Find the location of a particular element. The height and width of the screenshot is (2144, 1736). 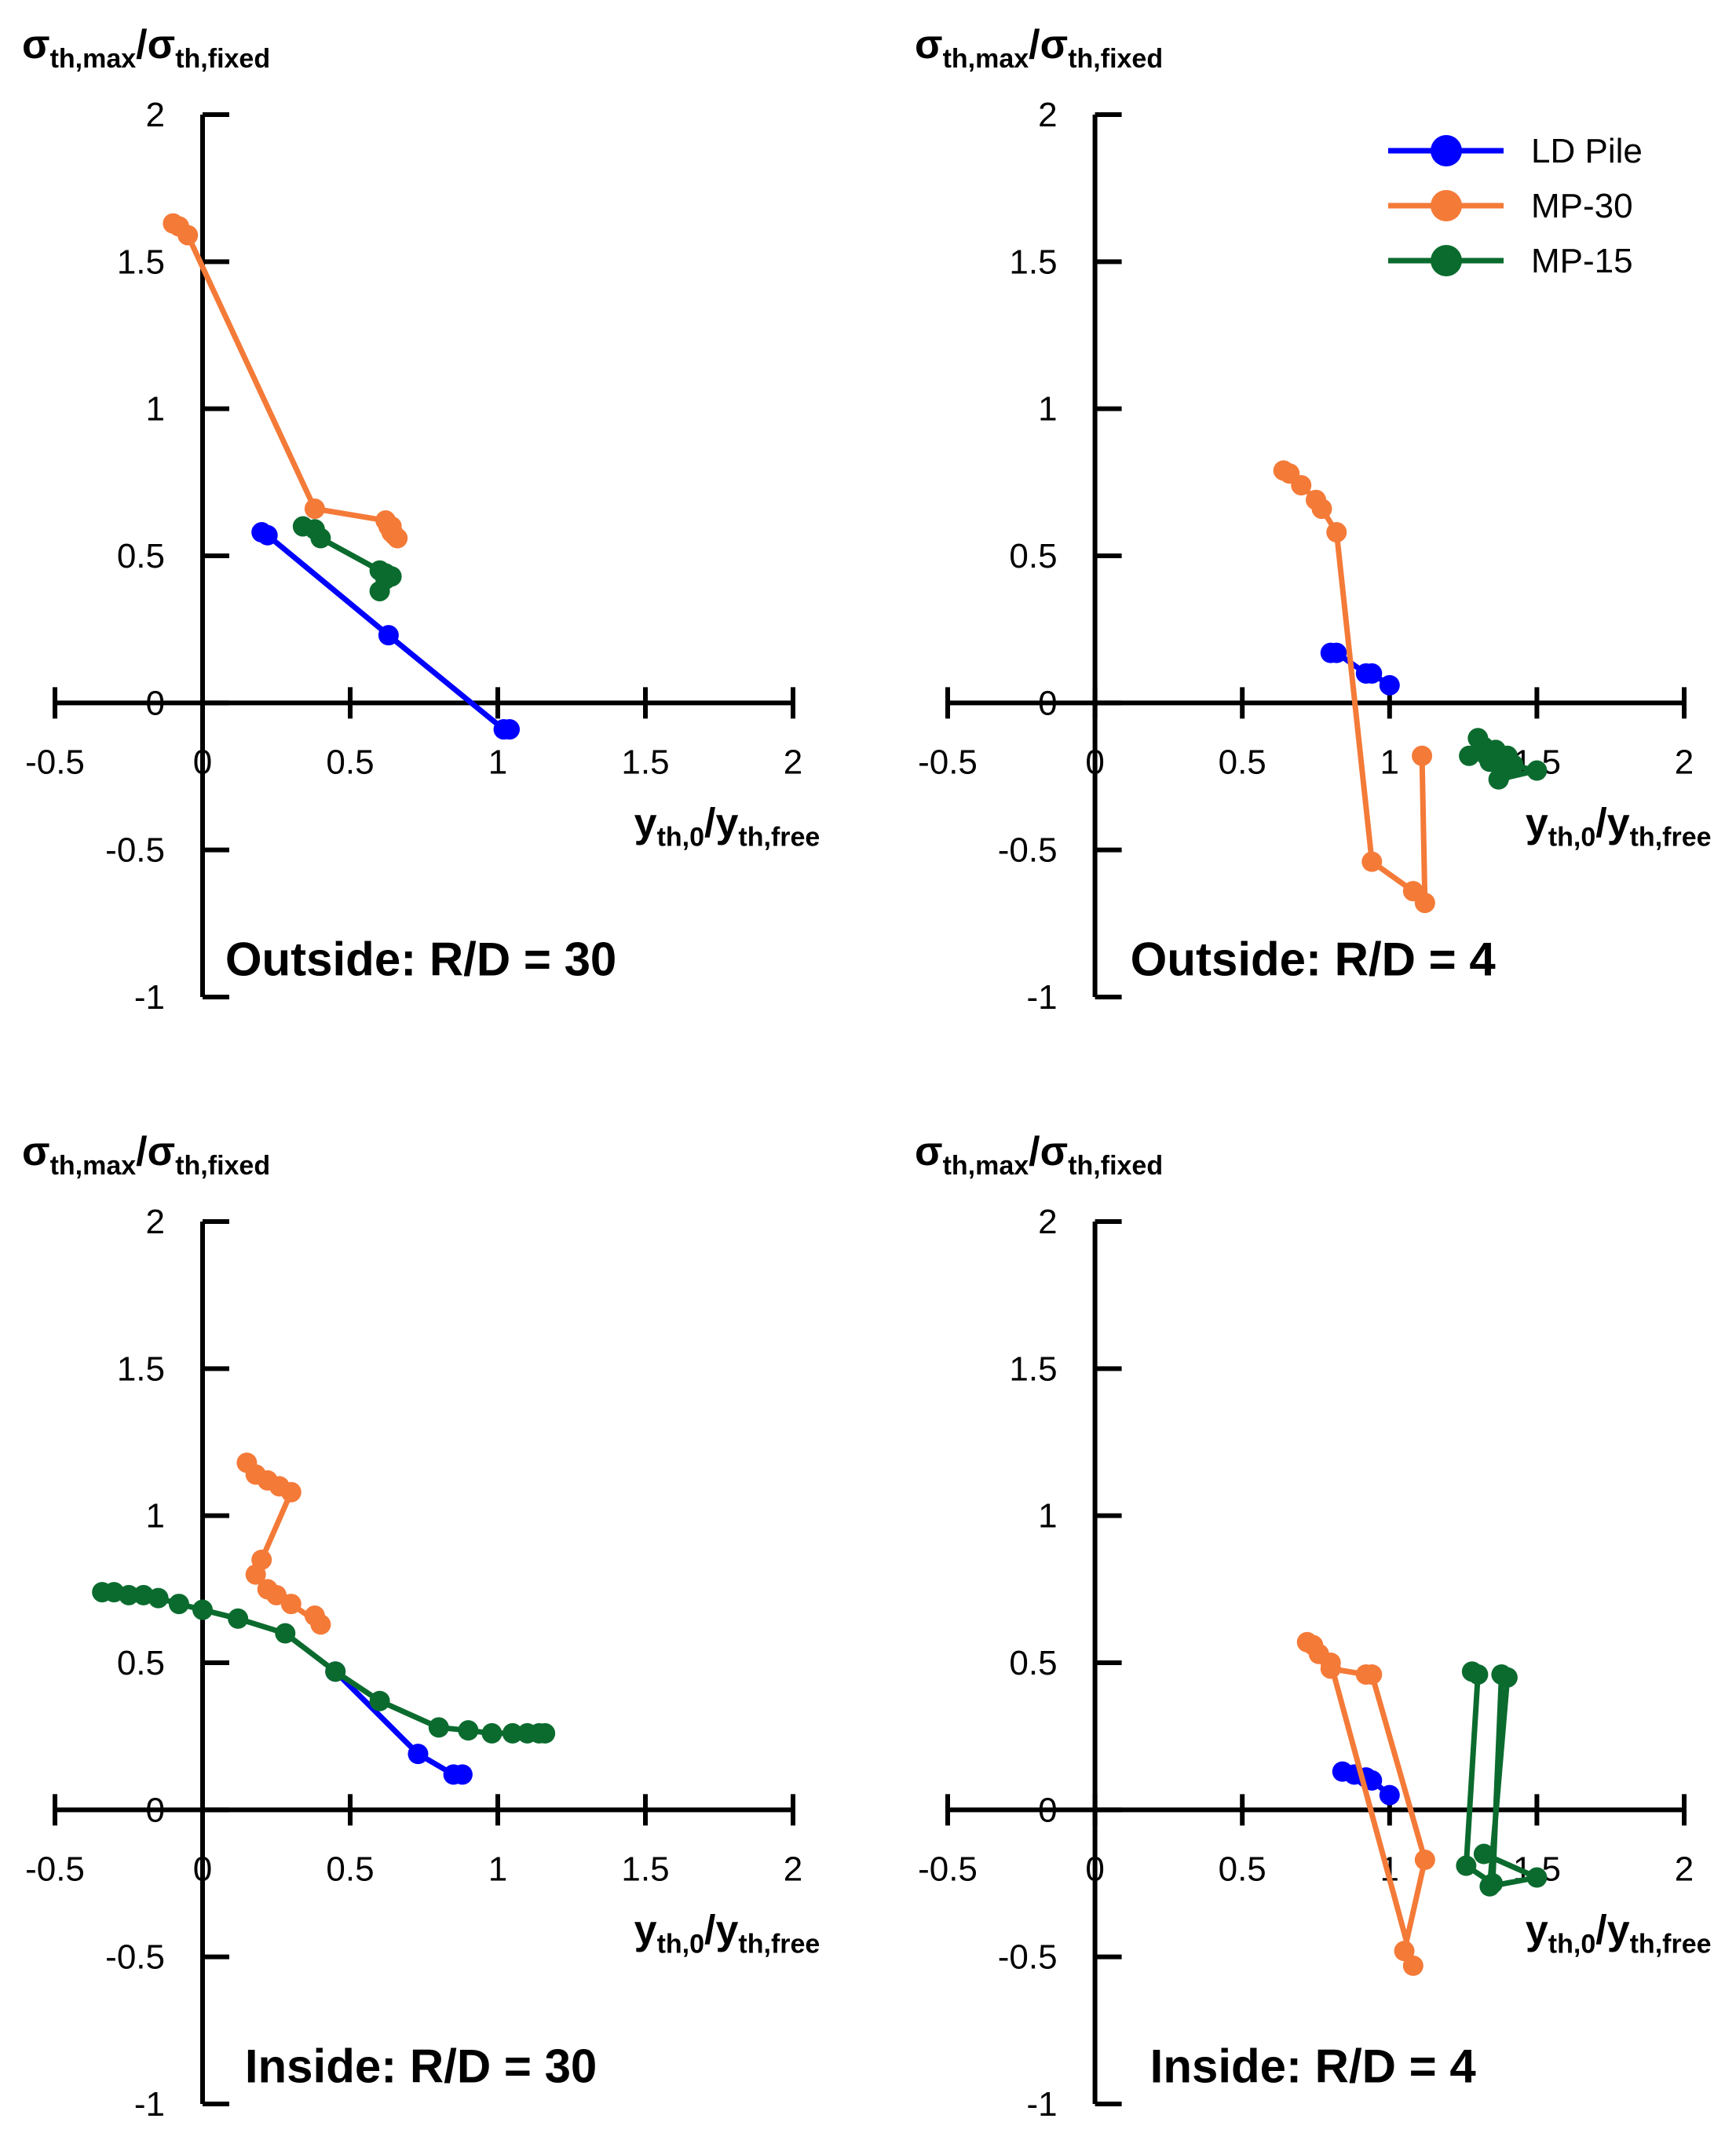

legend-label: LD Pile is located at coordinates (1587, 151).